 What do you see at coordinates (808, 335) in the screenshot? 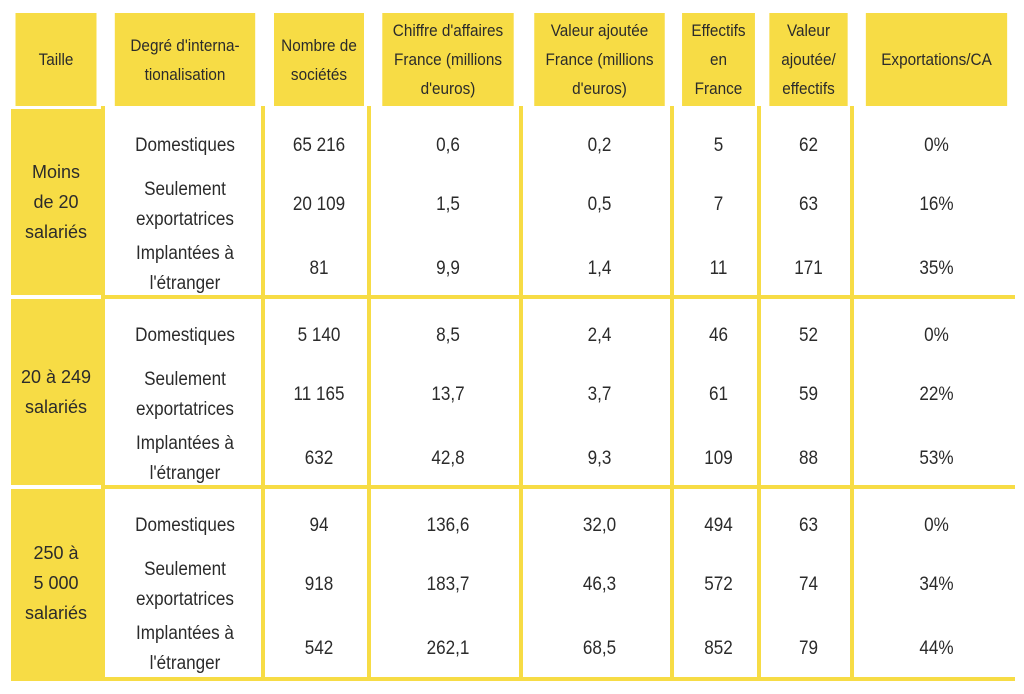
I see `table-cell: 52` at bounding box center [808, 335].